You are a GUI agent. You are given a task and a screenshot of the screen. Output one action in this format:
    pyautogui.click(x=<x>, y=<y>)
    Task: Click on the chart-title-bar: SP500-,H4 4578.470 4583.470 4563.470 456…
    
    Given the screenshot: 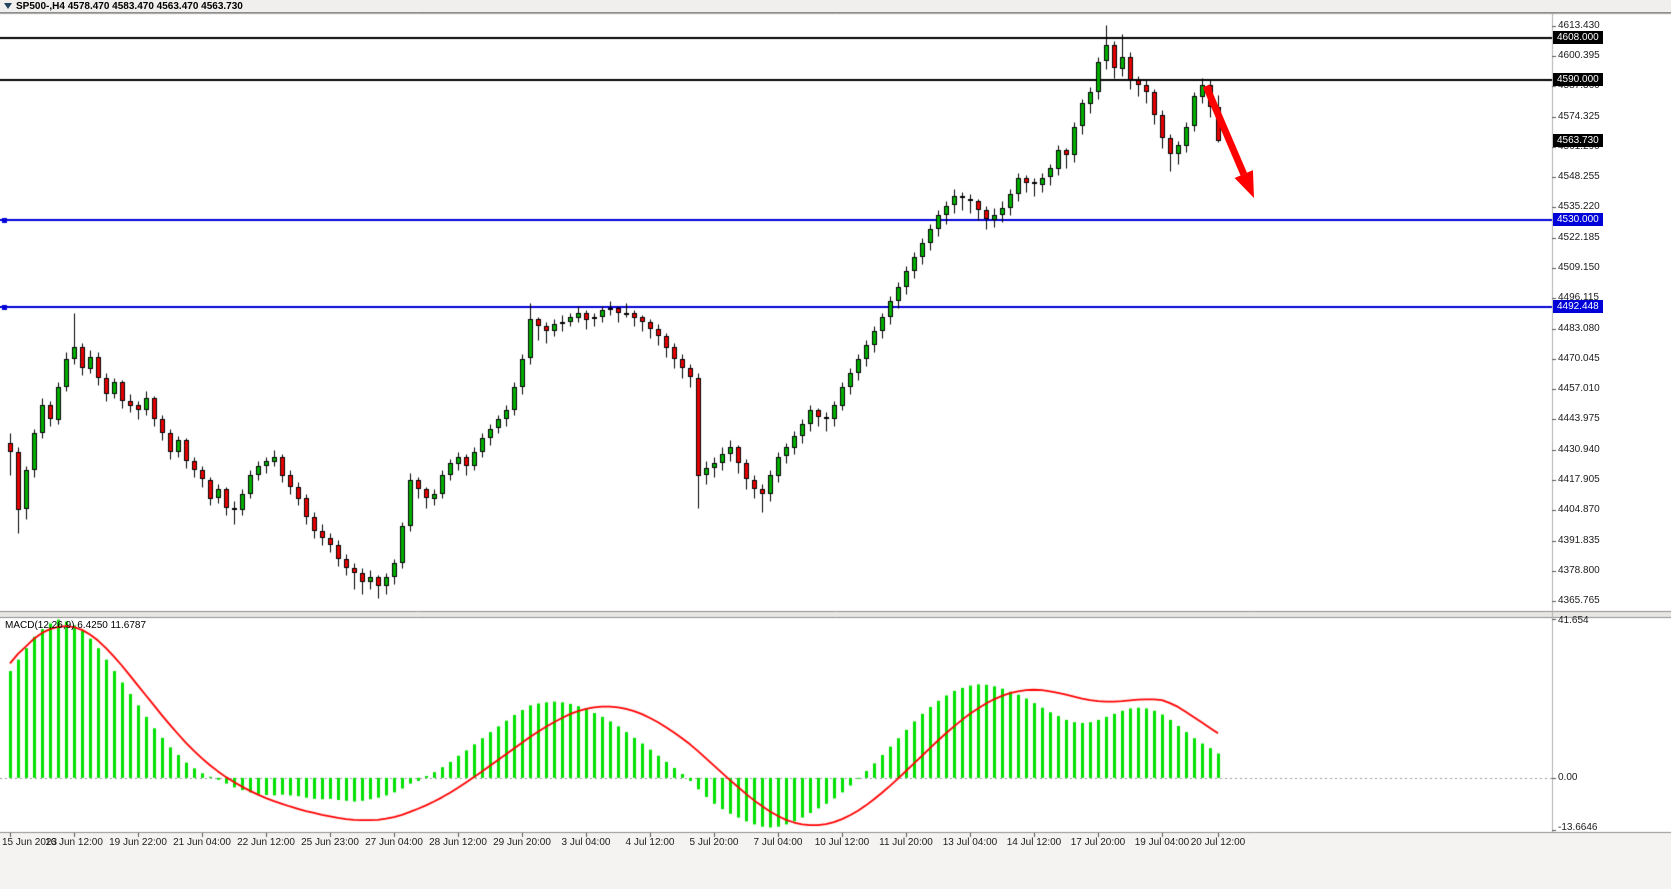 What is the action you would take?
    pyautogui.click(x=835, y=6)
    